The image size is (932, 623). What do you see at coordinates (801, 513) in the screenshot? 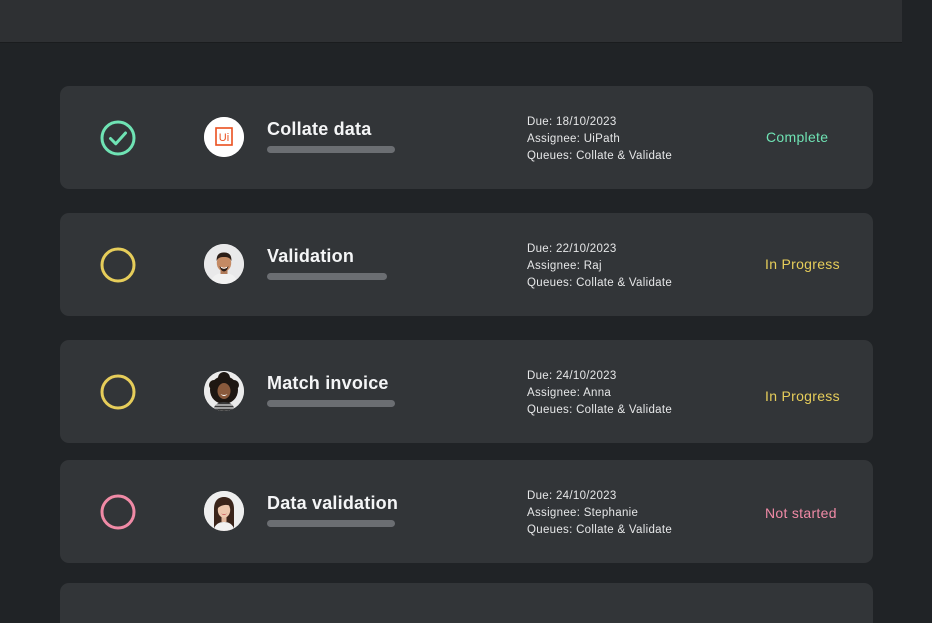
I see `status-label: Not started` at bounding box center [801, 513].